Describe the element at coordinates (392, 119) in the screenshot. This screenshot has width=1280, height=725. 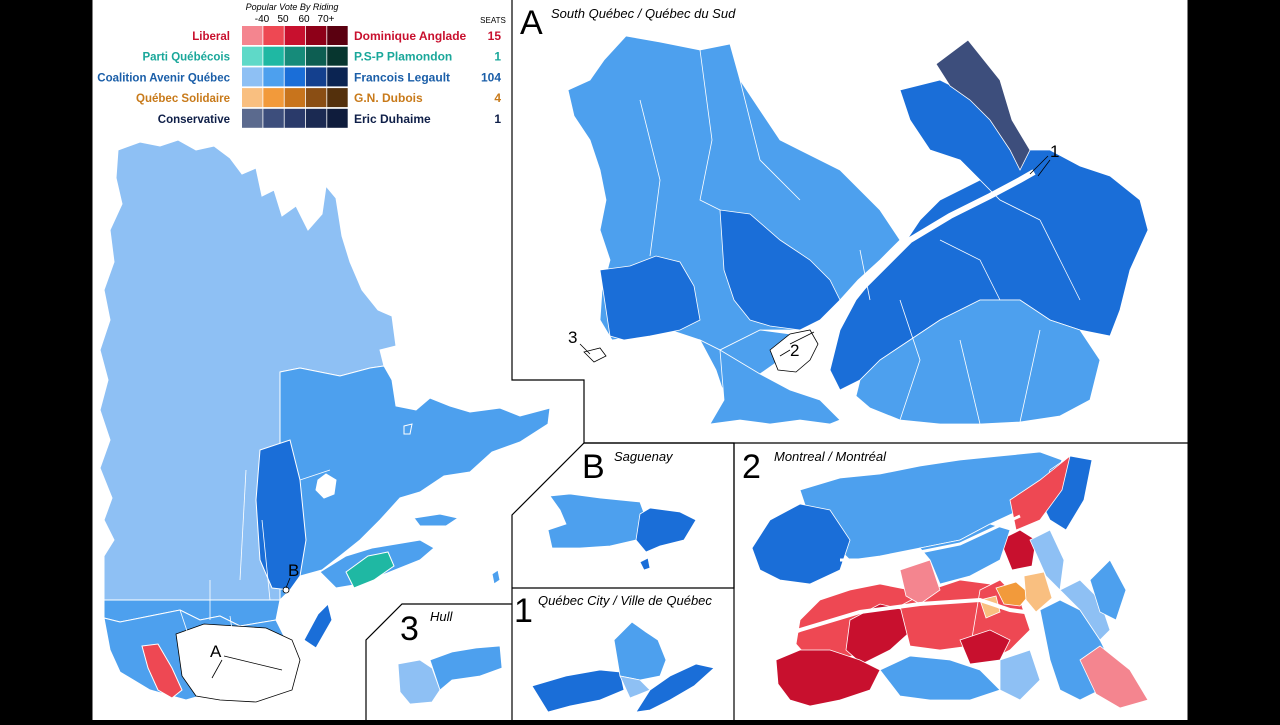
I see `legend-leader-name: Eric Duhaime` at that location.